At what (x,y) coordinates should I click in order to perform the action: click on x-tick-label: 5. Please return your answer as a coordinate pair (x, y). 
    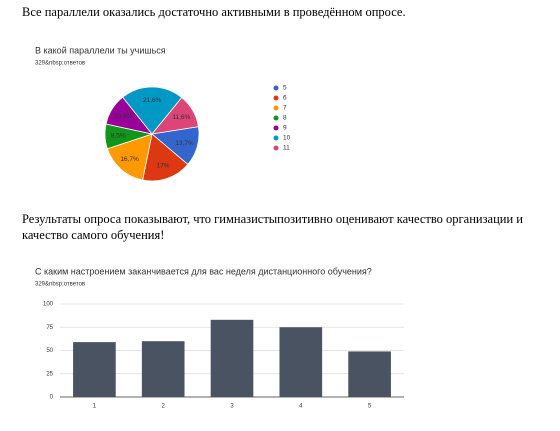
    Looking at the image, I should click on (370, 407).